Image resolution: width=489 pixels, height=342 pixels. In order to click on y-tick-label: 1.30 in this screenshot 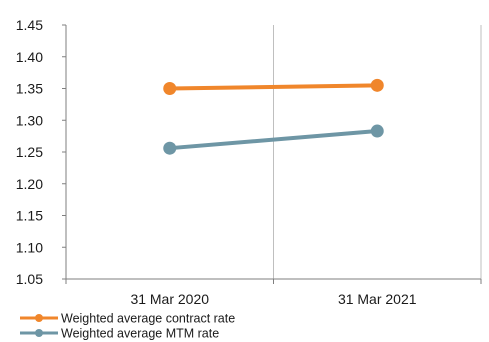, I will do `click(29, 120)`.